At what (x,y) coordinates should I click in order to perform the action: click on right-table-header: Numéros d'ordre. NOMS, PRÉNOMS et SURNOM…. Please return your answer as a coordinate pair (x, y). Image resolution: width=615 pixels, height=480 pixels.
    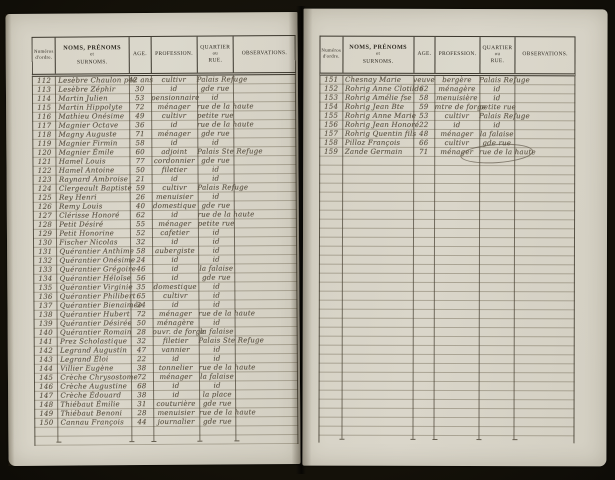
    Looking at the image, I should click on (447, 56).